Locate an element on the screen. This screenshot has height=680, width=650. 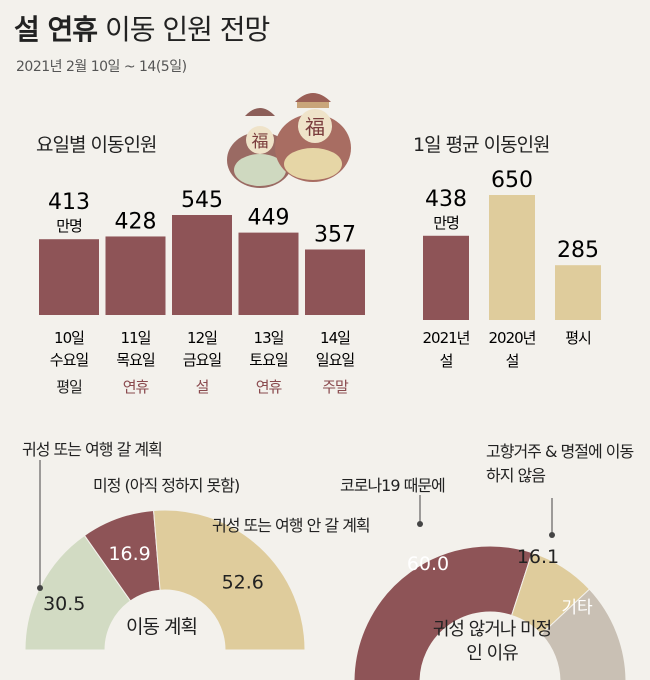
plan-go-label: 귀성 또는 여행 갈 계획 is located at coordinates (92, 449).